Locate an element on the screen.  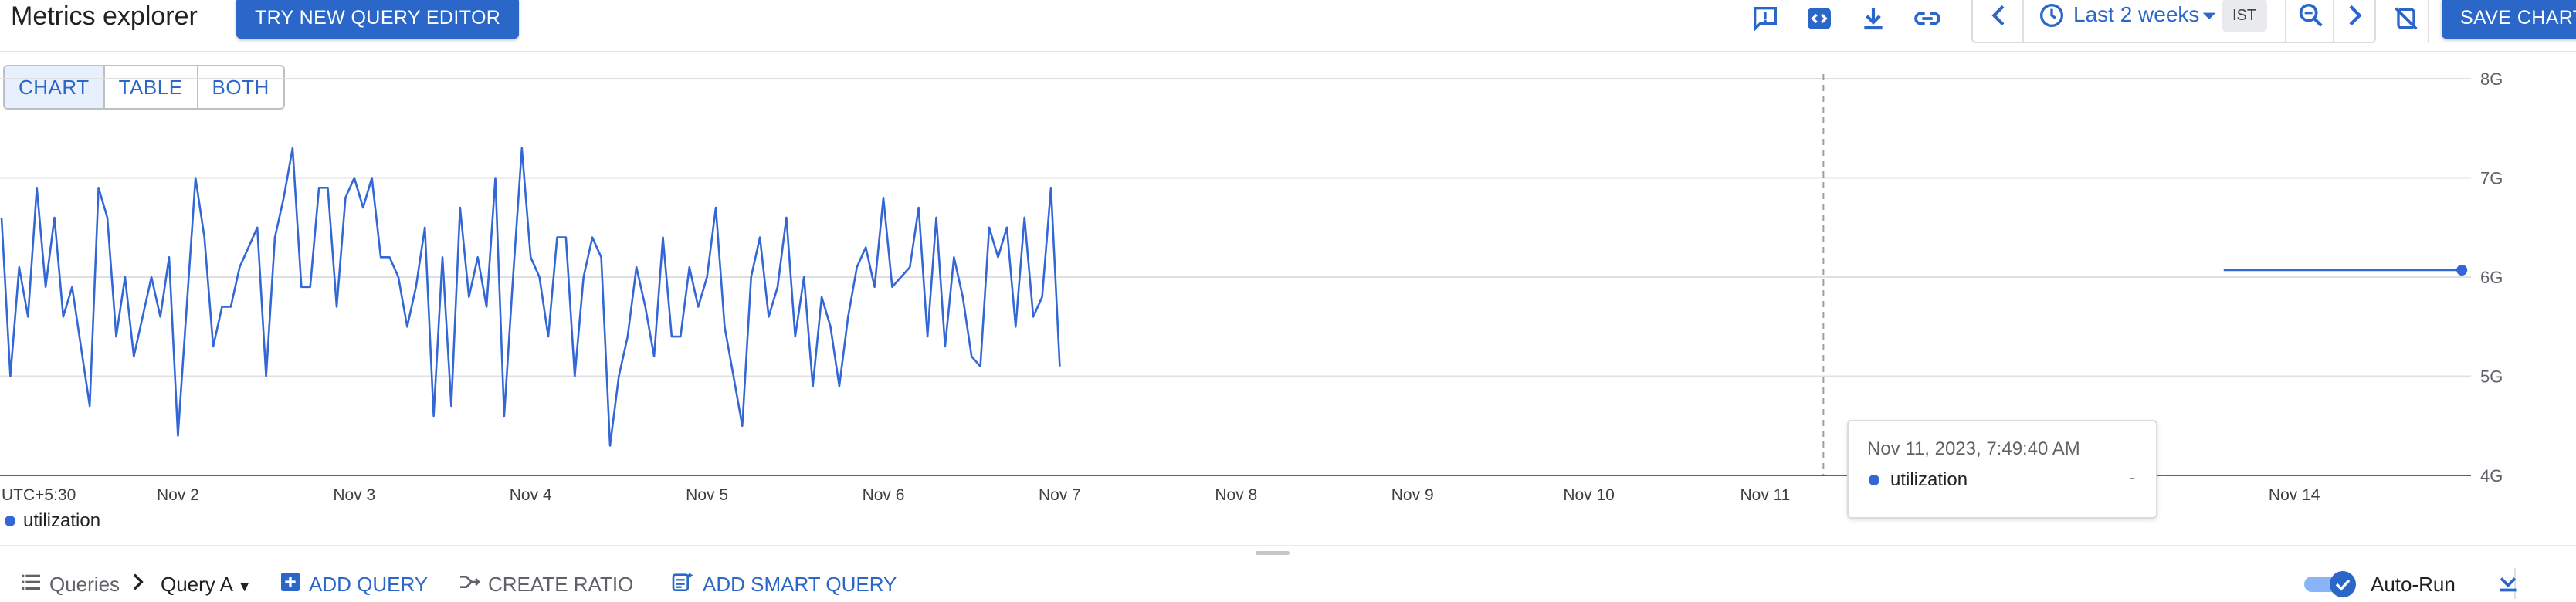
x-tick-label: Nov 10 is located at coordinates (1589, 495).